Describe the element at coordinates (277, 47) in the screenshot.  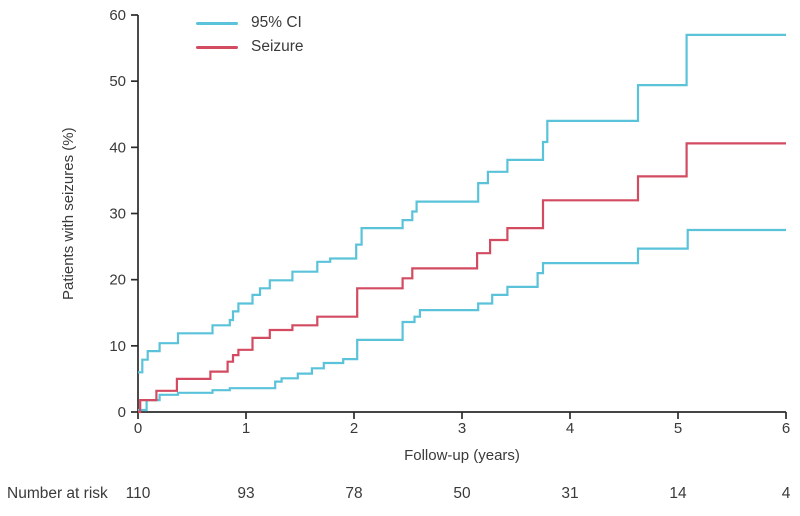
I see `legend-label-seizure: Seizure` at that location.